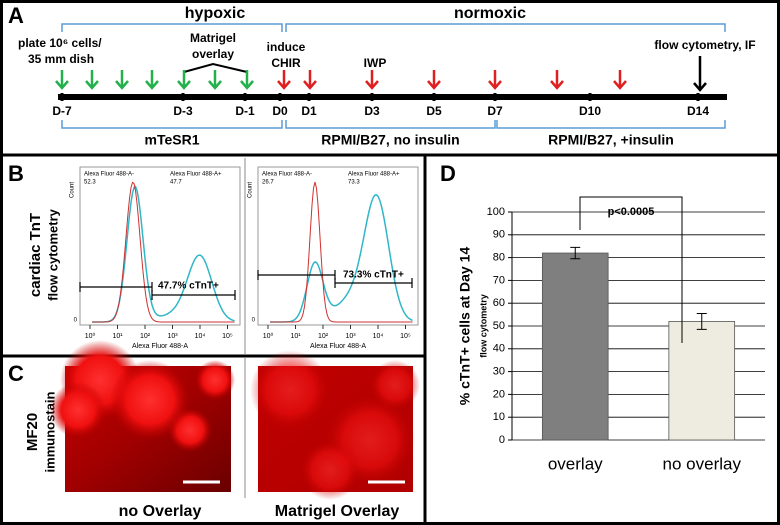 The image size is (780, 525). What do you see at coordinates (631, 269) in the screenshot?
I see `significance-bracket` at bounding box center [631, 269].